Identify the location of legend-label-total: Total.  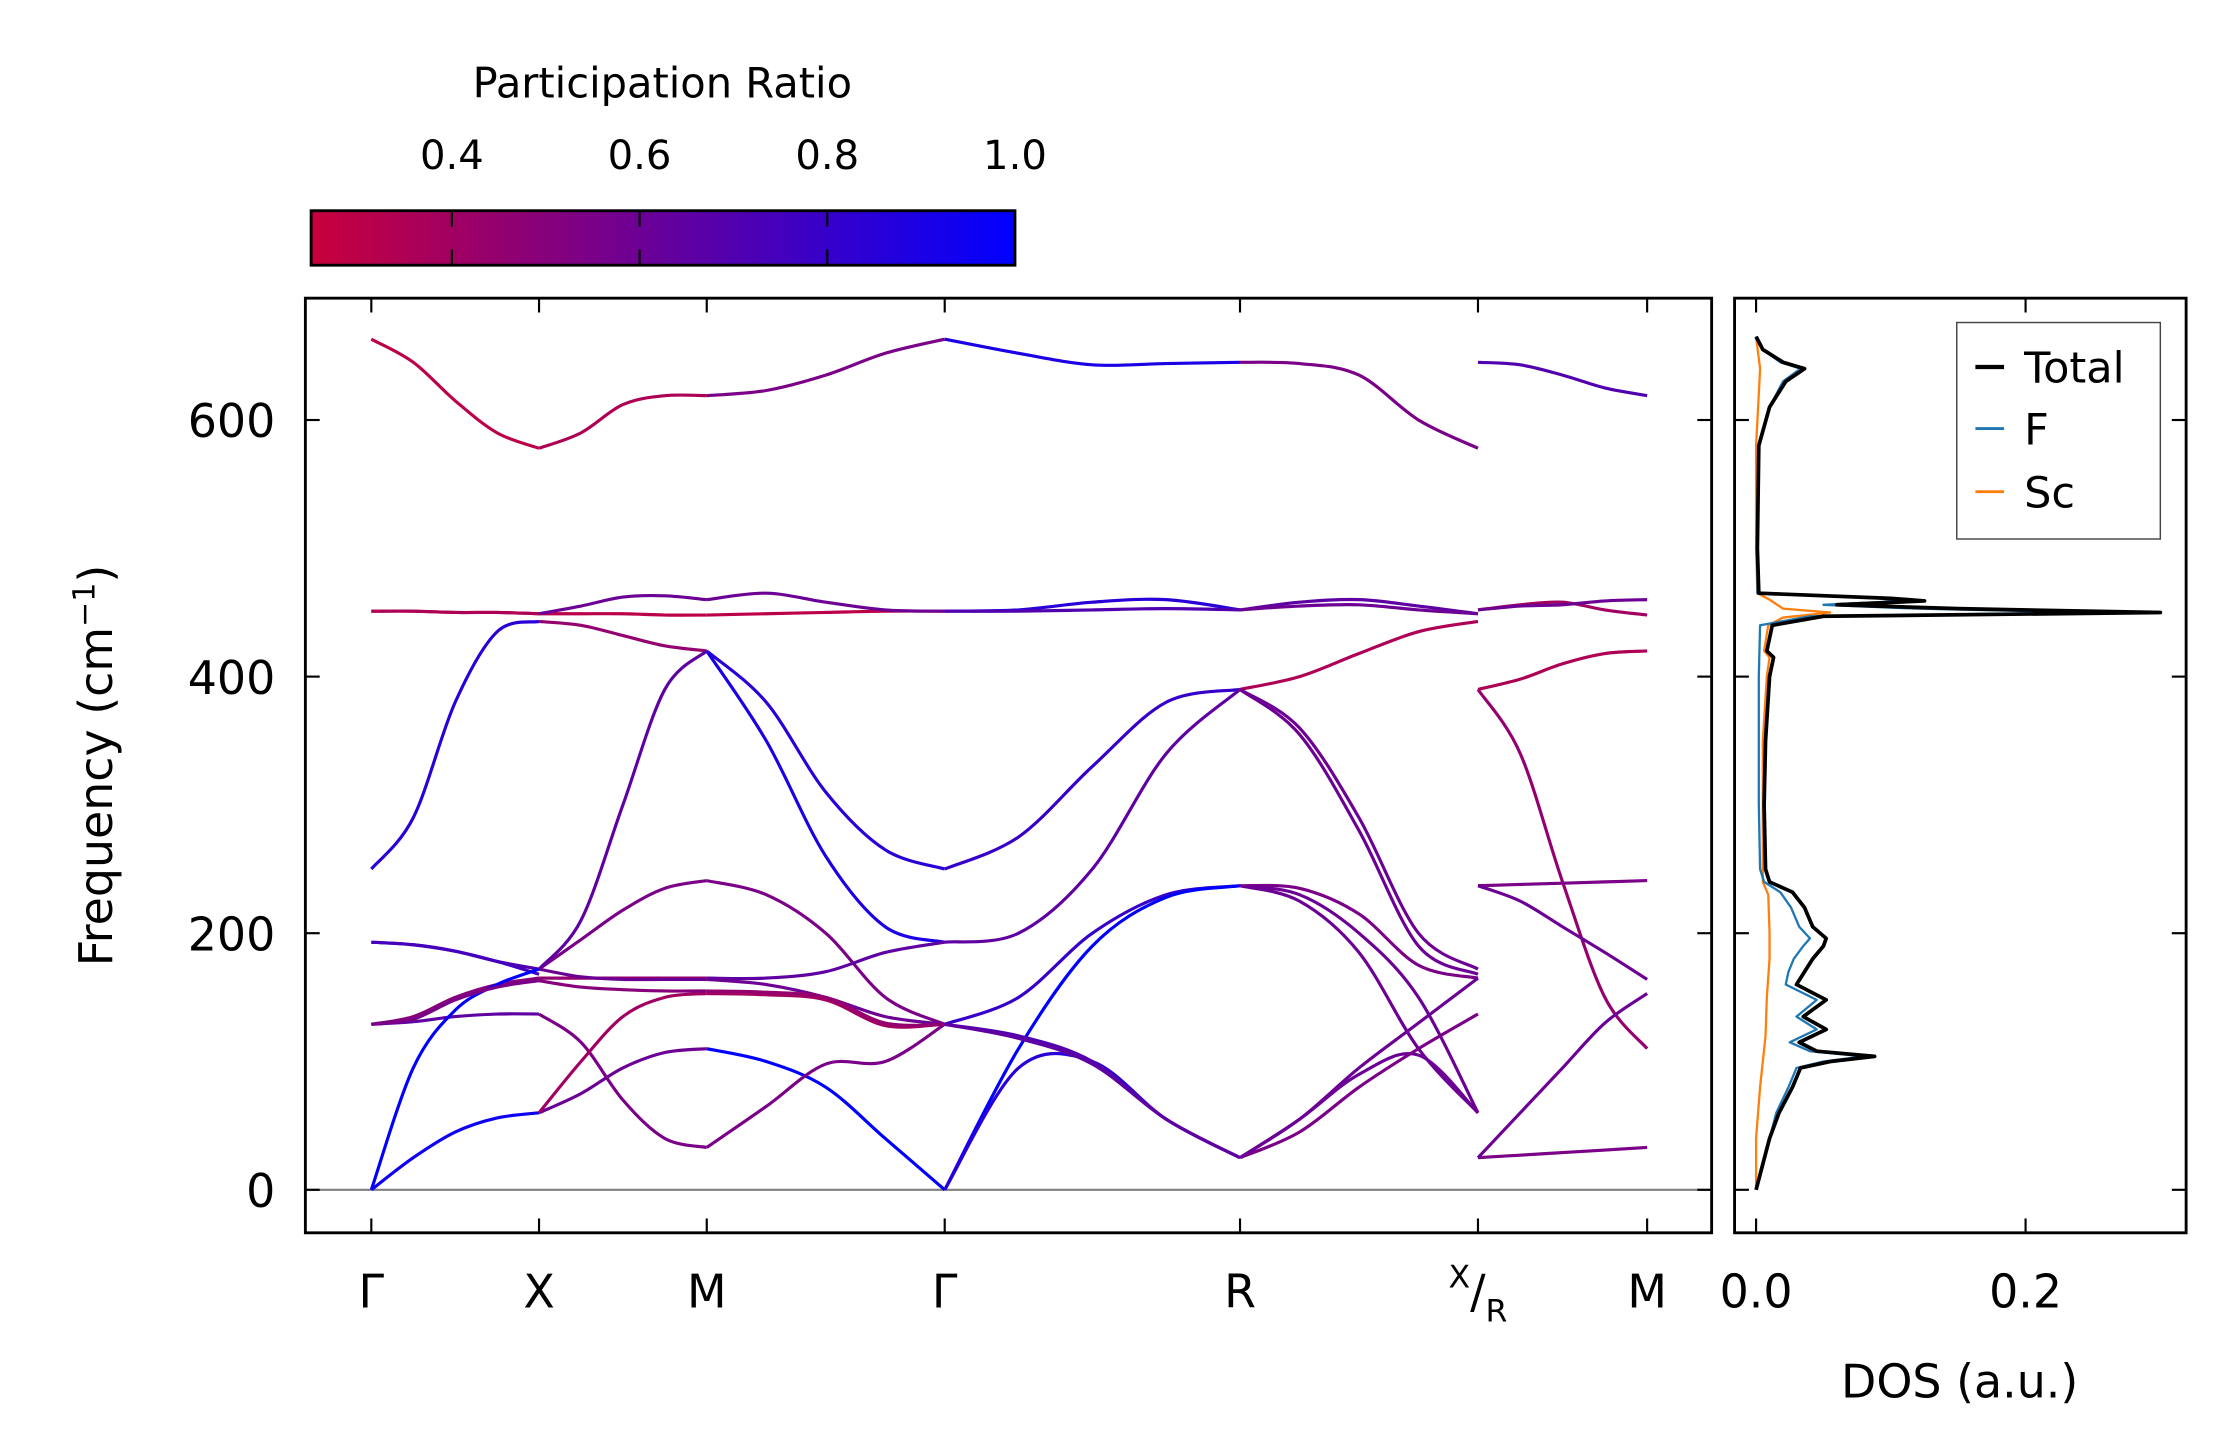
(2073, 369).